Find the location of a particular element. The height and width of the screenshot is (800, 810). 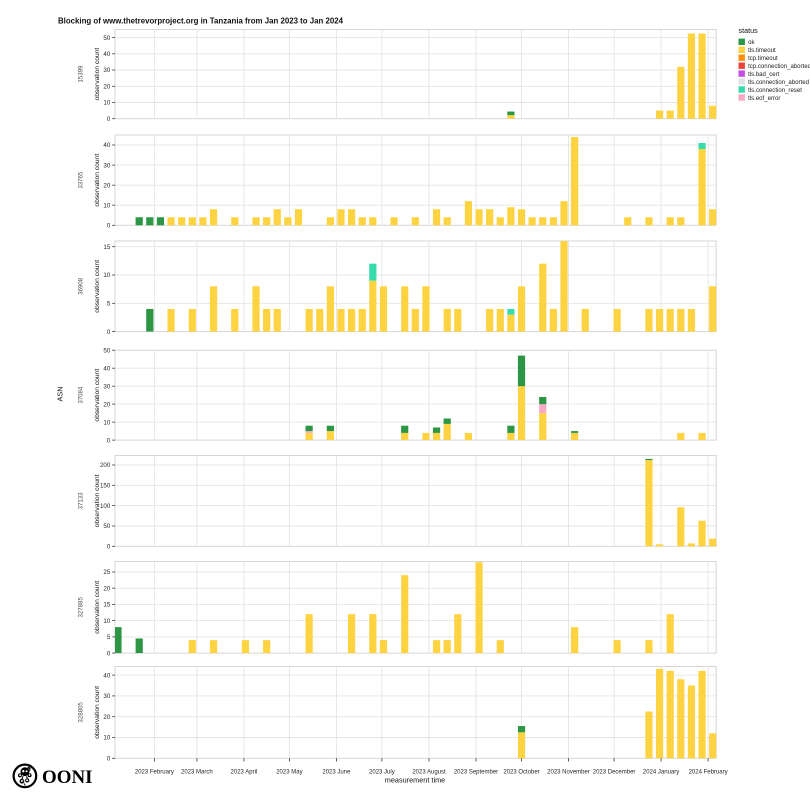

svg-text: 200 is located at coordinates (105, 465).